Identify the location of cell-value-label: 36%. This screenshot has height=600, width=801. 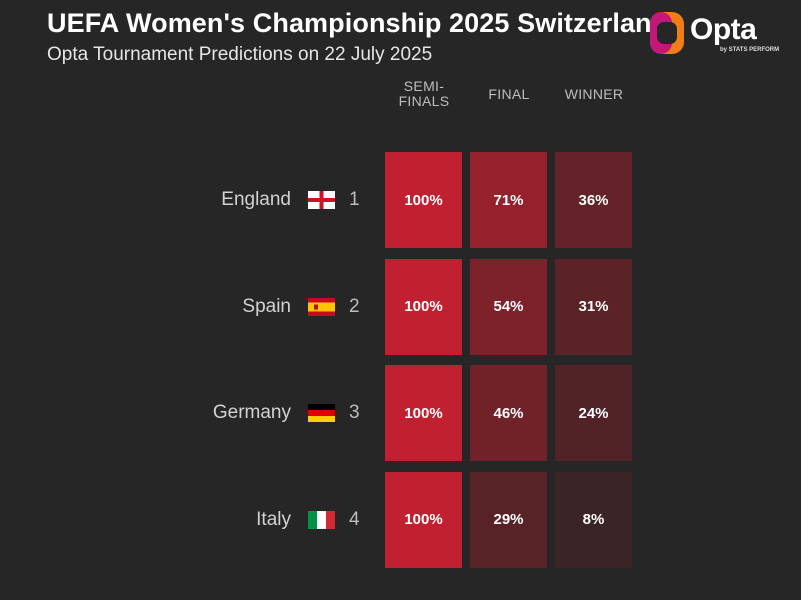
(593, 200).